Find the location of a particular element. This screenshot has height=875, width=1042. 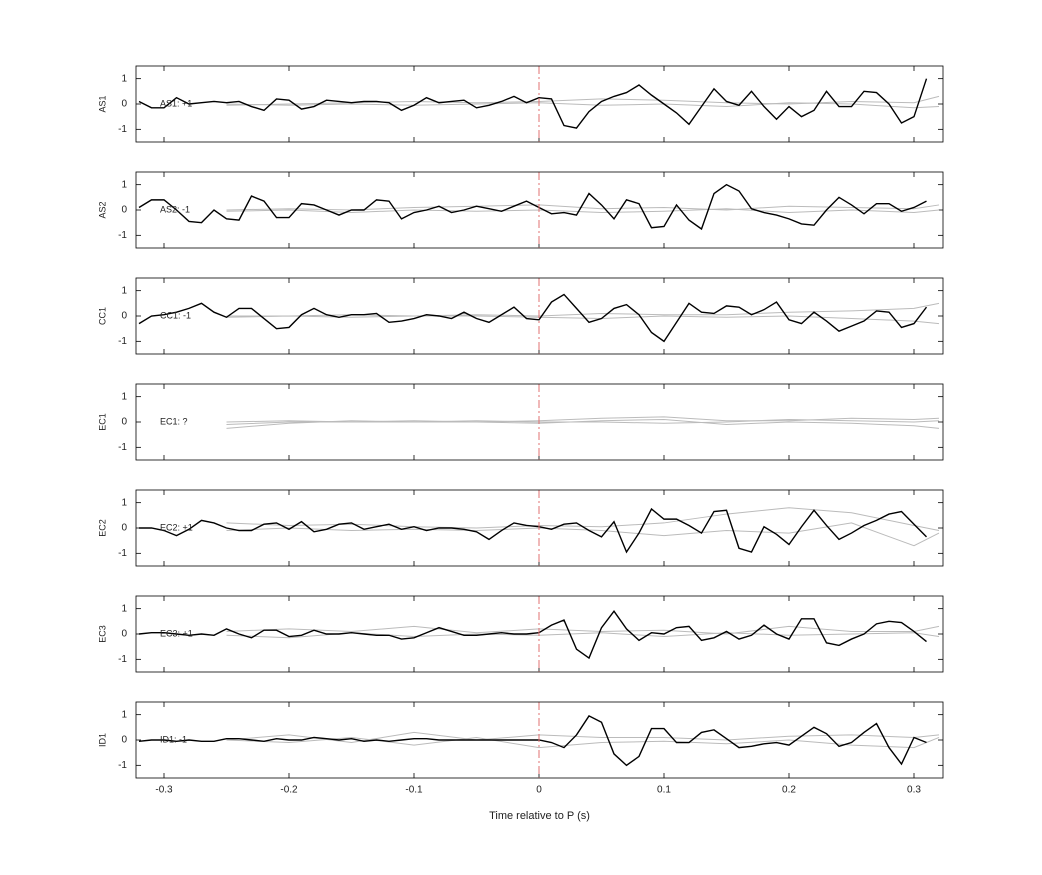

panel: -1 0 1 EC2: +1 EC2 is located at coordinates (520, 528).